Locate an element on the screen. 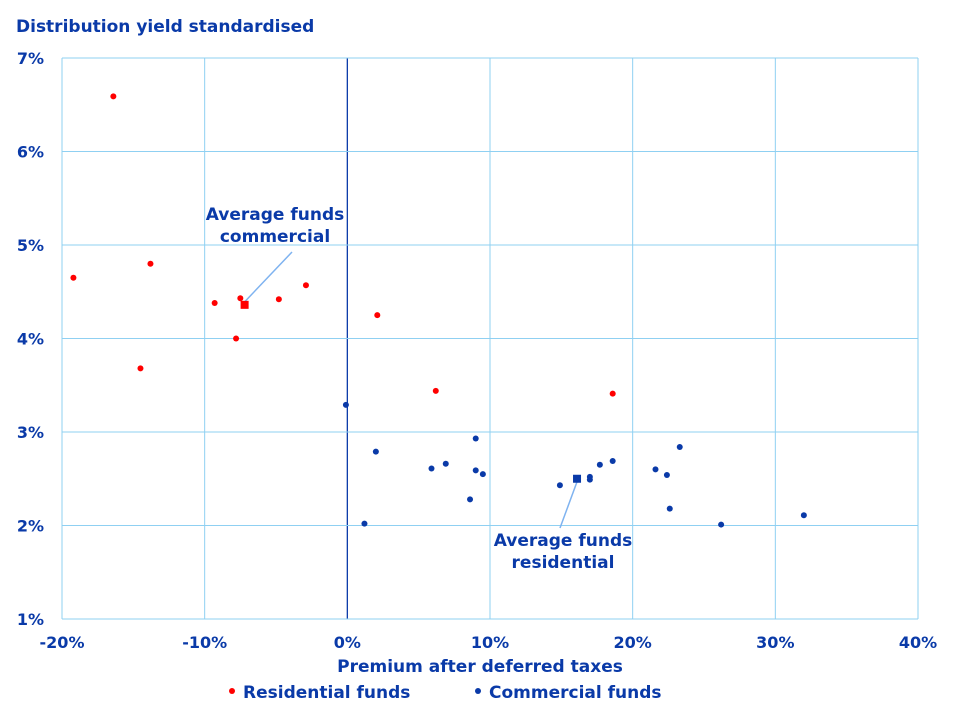  y-tick-label: 2% is located at coordinates (30, 526).